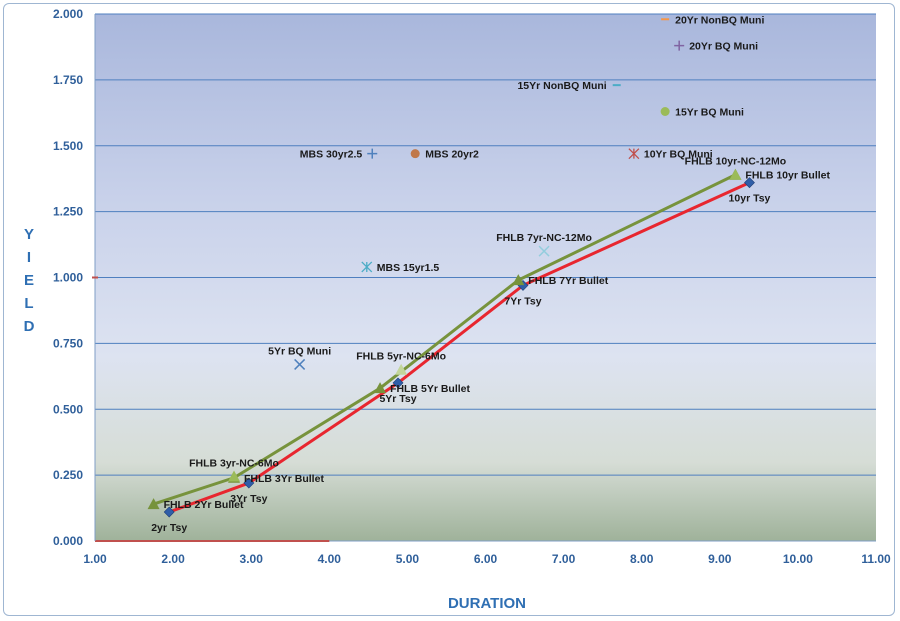 The image size is (900, 621). I want to click on data-label: FHLB 5yr-NC-6Mo, so click(401, 357).